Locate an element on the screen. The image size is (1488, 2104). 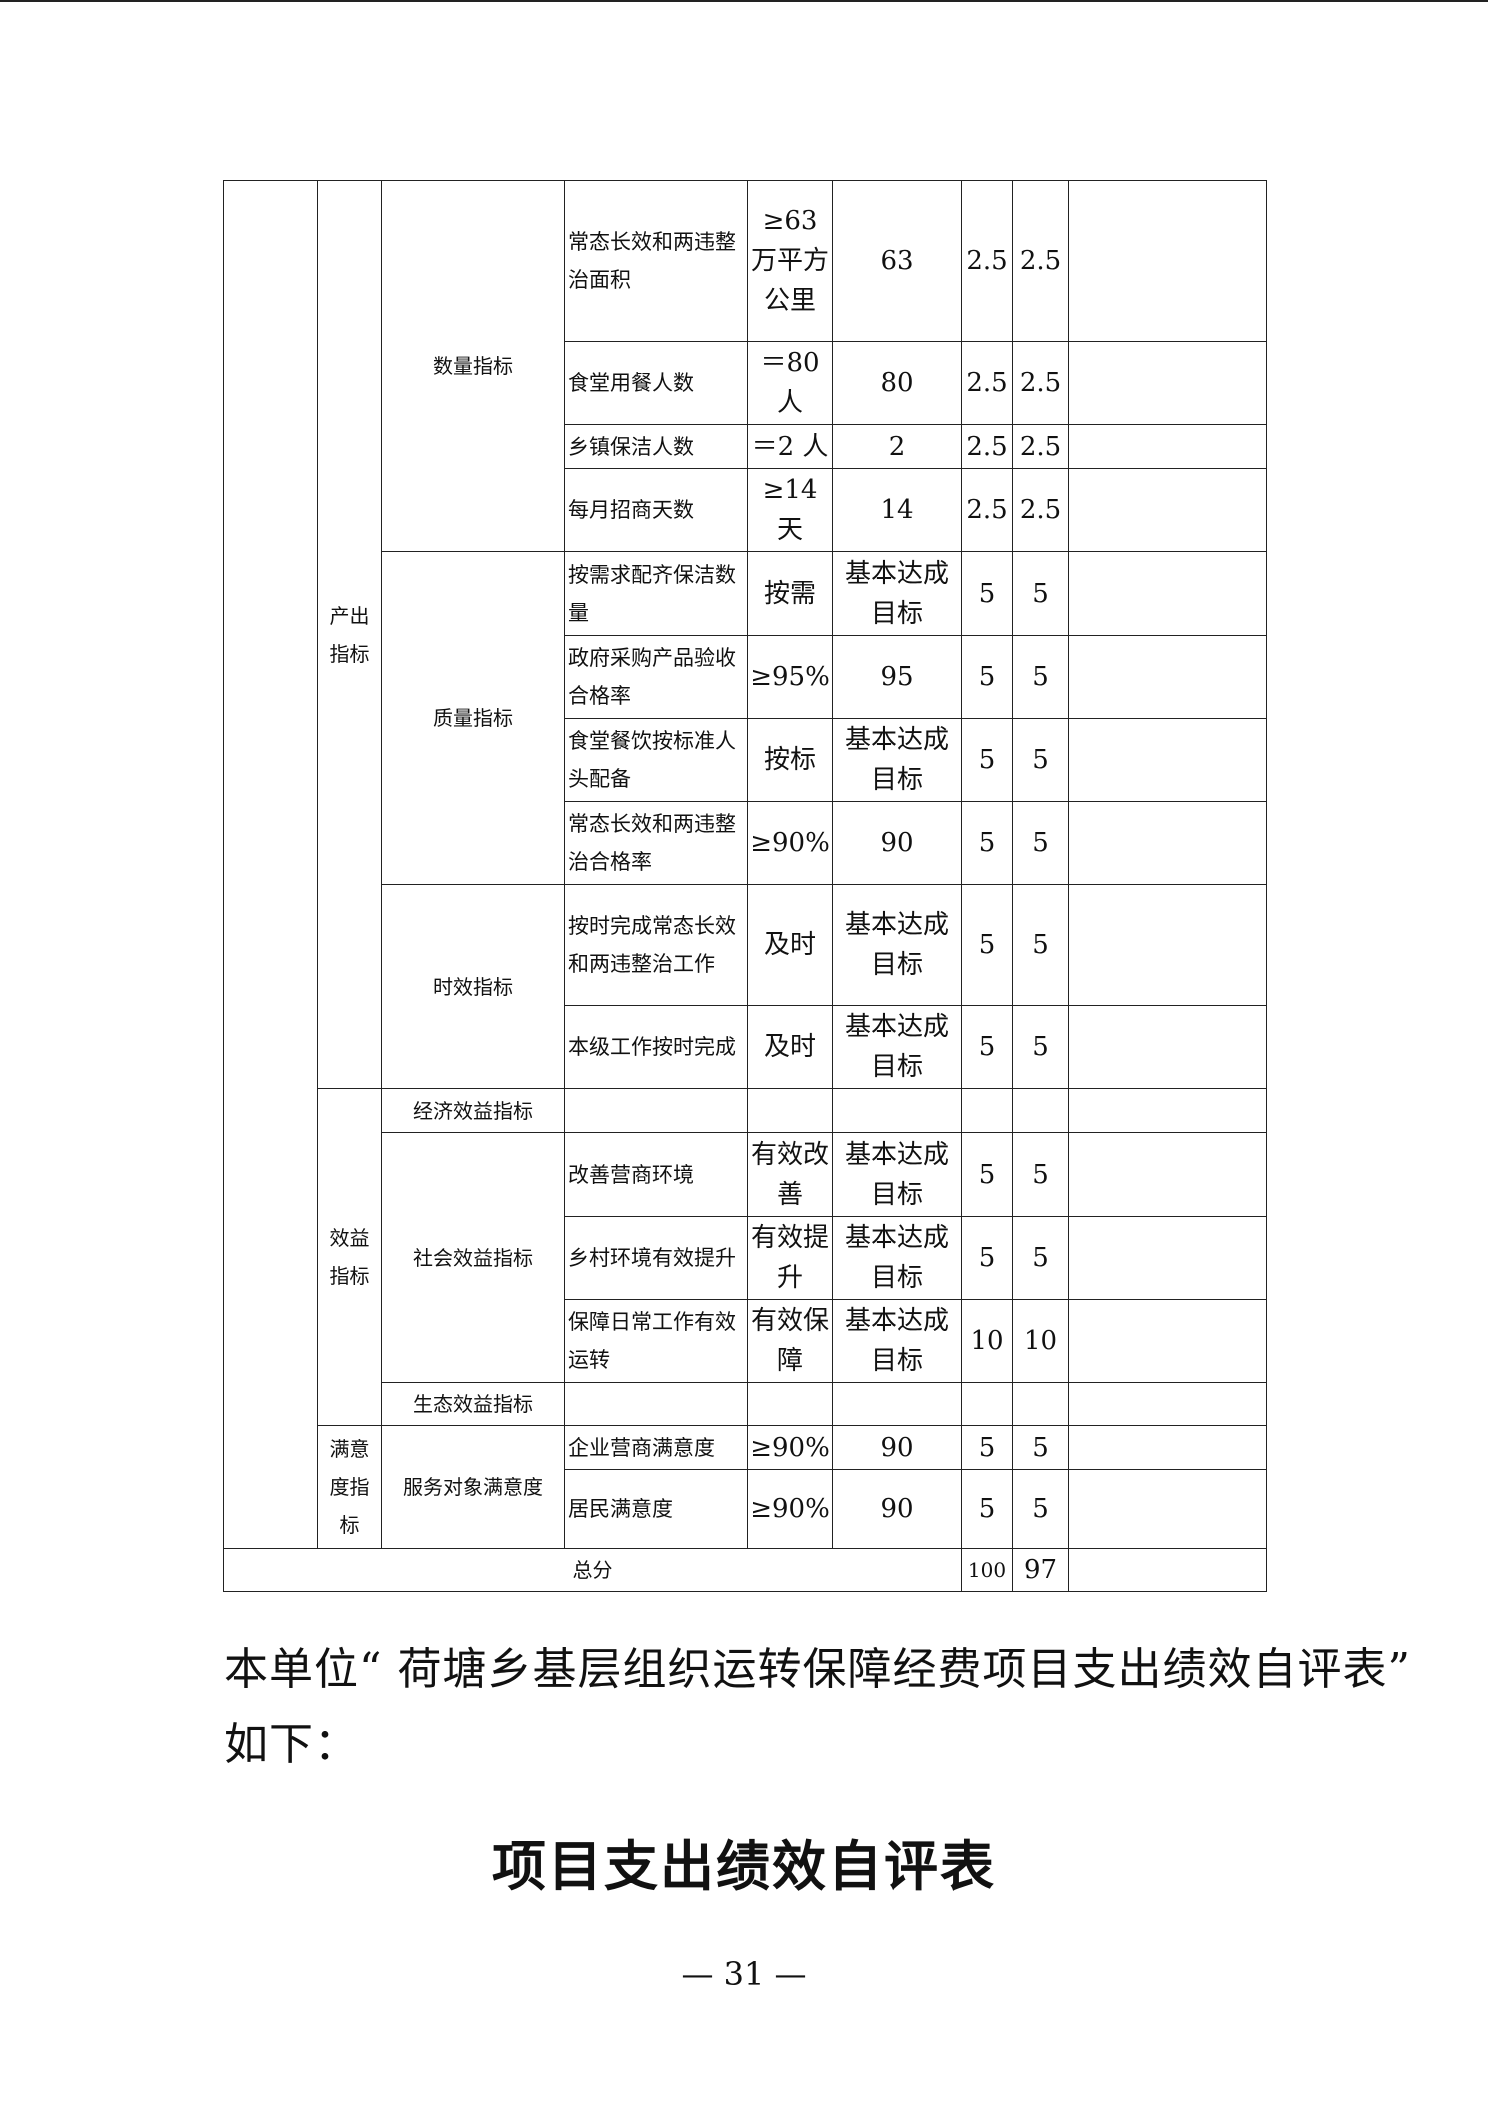
blank-category-cell is located at coordinates (270, 864).